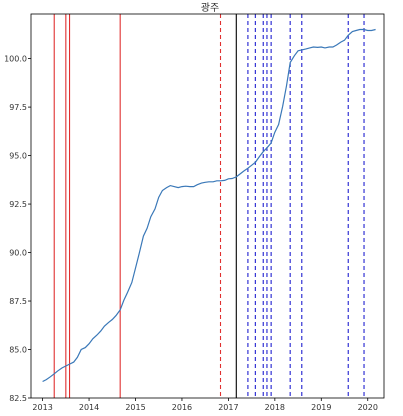 The width and height of the screenshot is (403, 416). What do you see at coordinates (89, 407) in the screenshot?
I see `x-tick-label: 2014` at bounding box center [89, 407].